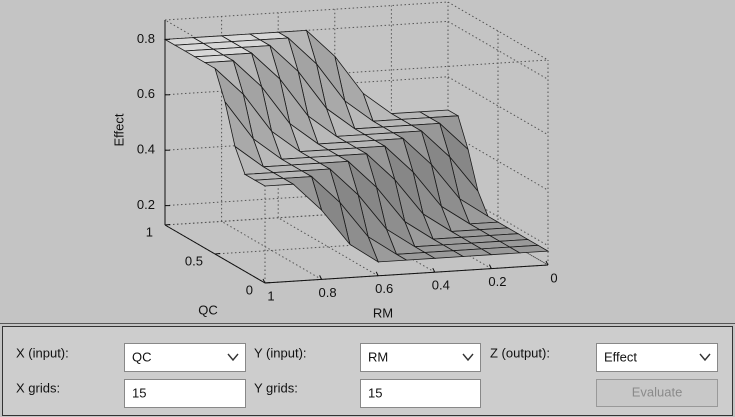 The width and height of the screenshot is (735, 417). I want to click on x-tick-label: 1, so click(270, 295).